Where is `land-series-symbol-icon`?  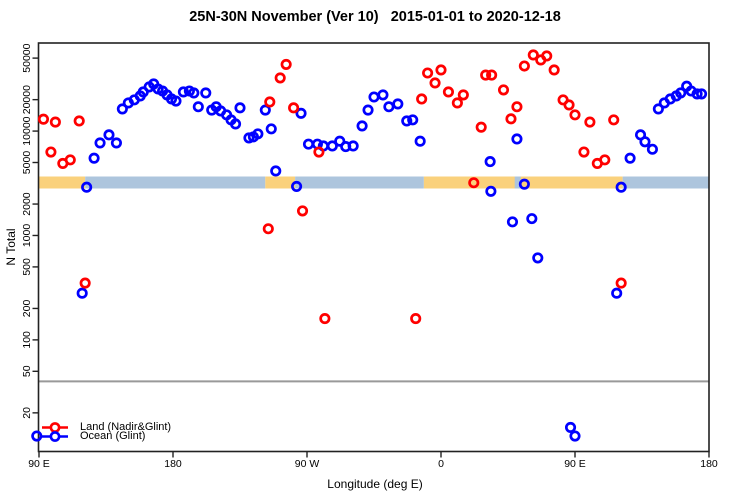
land-series-symbol-icon is located at coordinates (55, 427).